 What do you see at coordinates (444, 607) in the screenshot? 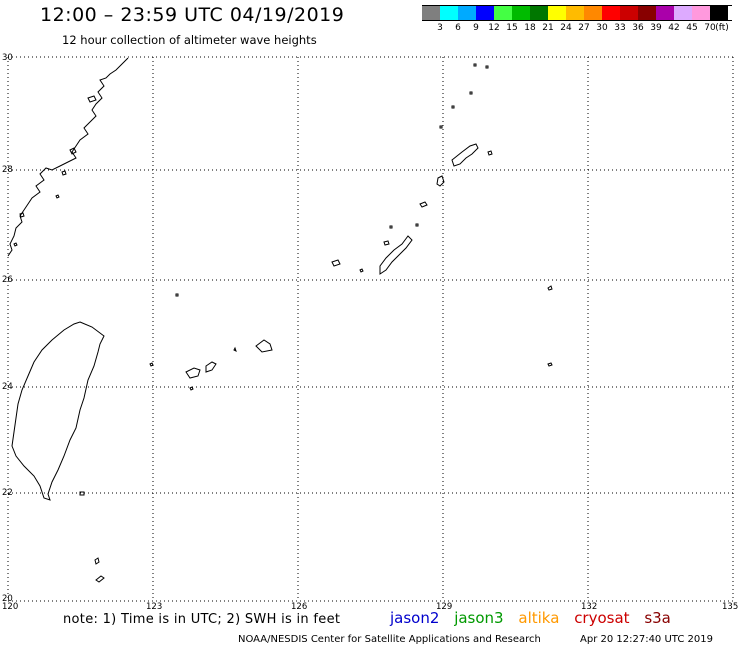
I see `lon-label-129: 129` at bounding box center [444, 607].